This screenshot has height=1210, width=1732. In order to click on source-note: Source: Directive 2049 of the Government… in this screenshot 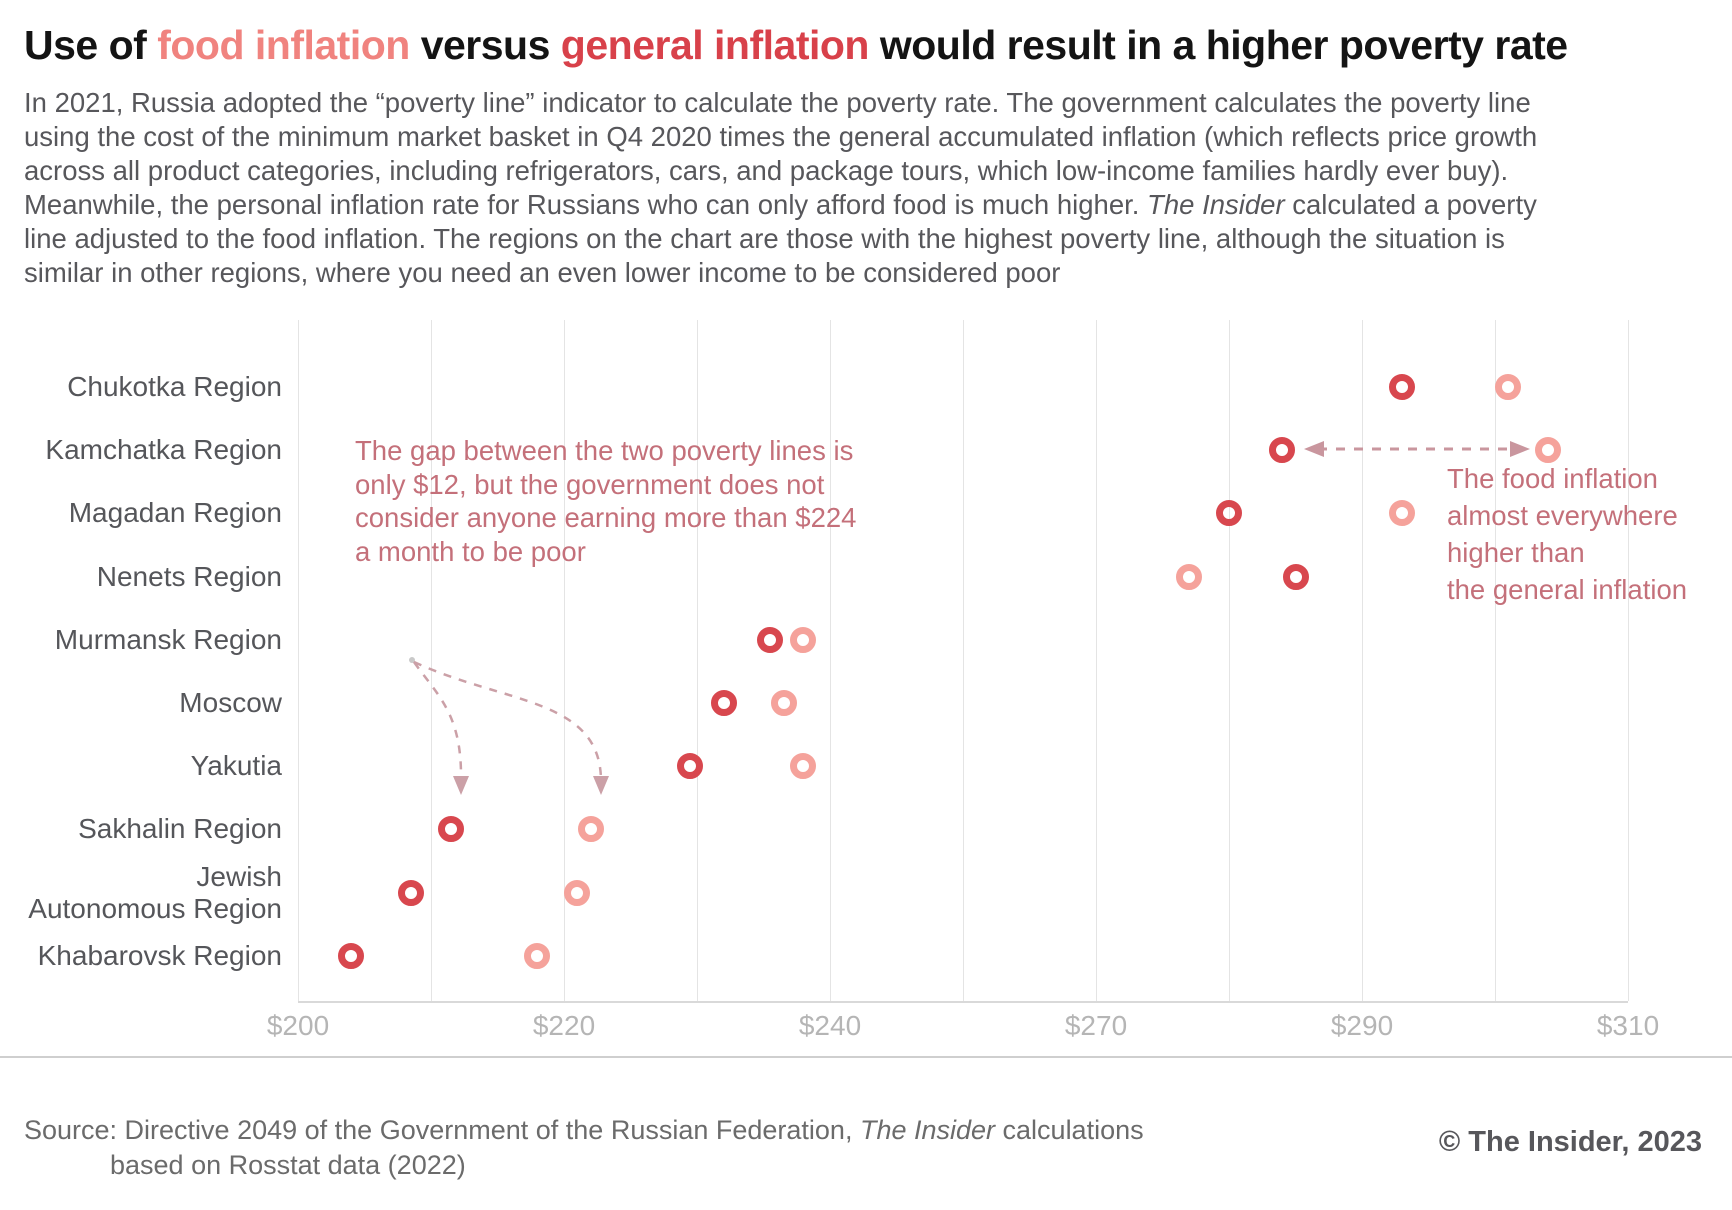, I will do `click(584, 1148)`.